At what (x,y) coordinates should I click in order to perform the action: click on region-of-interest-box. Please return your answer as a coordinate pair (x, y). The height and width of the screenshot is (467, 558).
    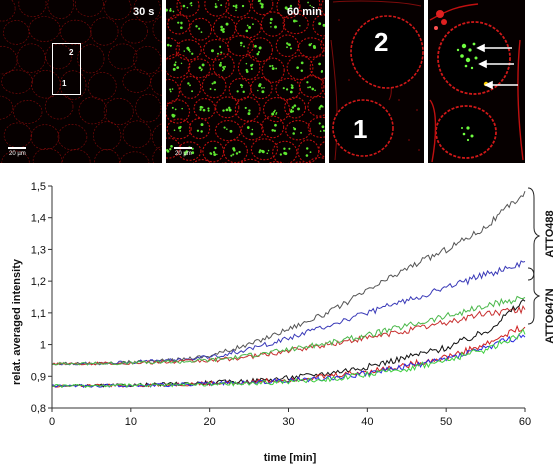
    Looking at the image, I should click on (66, 69).